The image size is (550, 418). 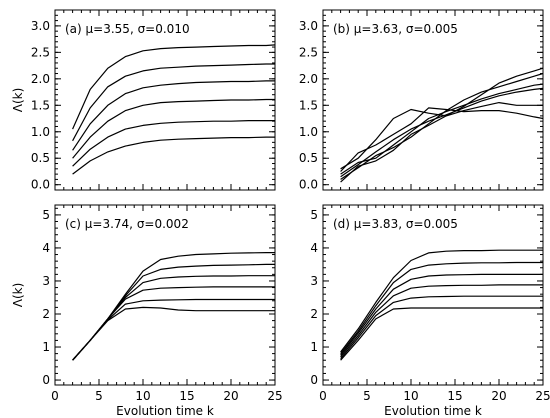 What do you see at coordinates (395, 224) in the screenshot?
I see `panel-annotation: (d) μ=3.83, σ=0.005` at bounding box center [395, 224].